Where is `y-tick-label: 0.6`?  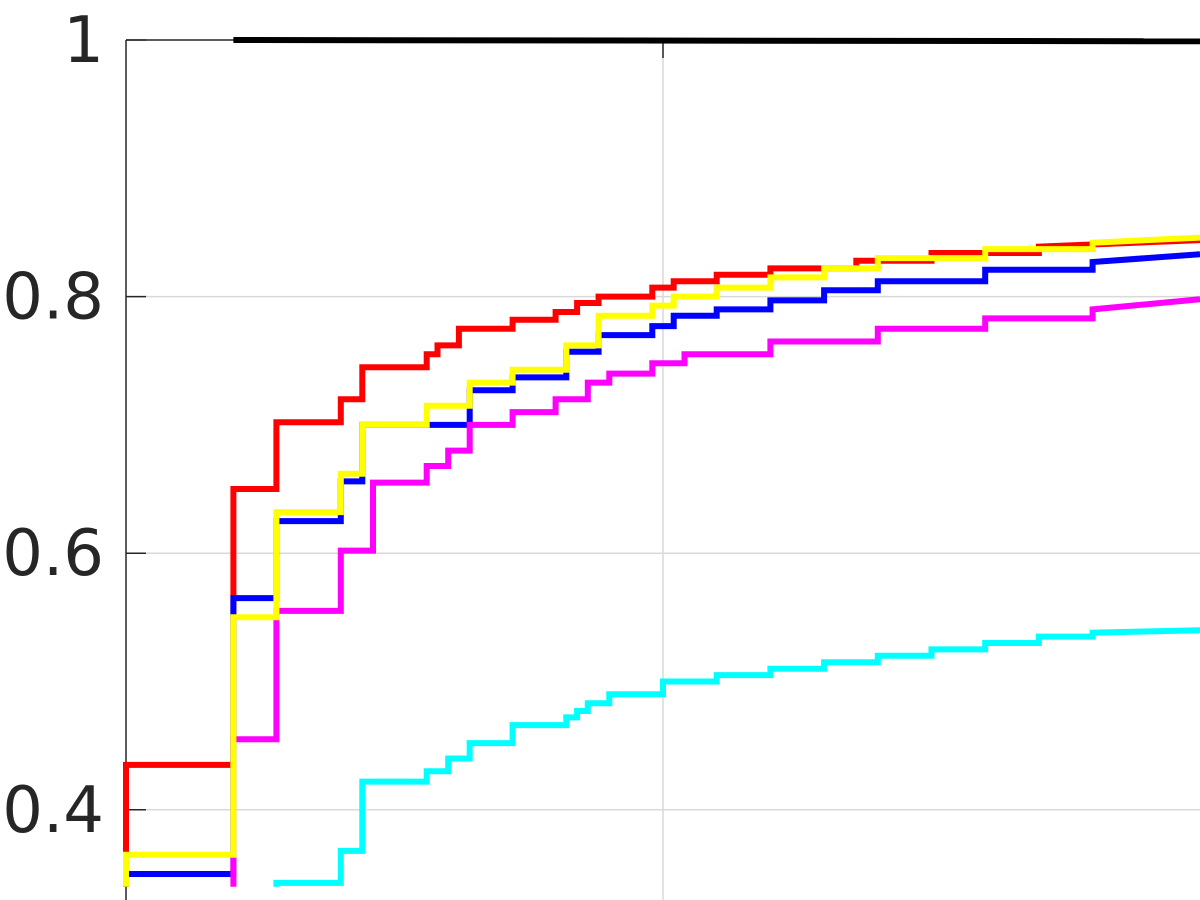
y-tick-label: 0.6 is located at coordinates (53, 554).